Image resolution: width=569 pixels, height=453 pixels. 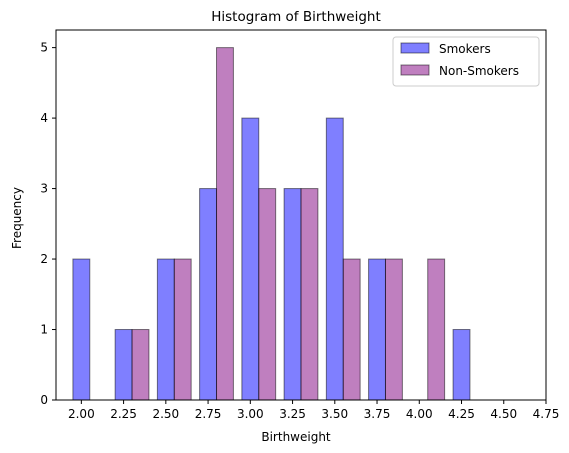 What do you see at coordinates (250, 414) in the screenshot?
I see `x-tick-label: 3.00` at bounding box center [250, 414].